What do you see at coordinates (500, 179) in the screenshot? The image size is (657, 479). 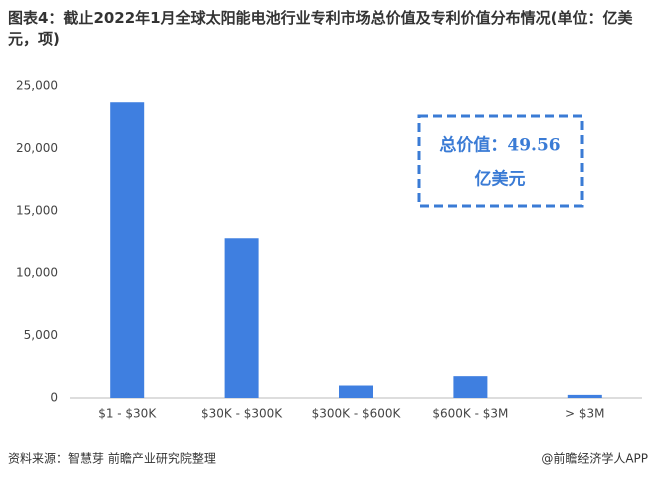 I see `annotation: 亿美元` at bounding box center [500, 179].